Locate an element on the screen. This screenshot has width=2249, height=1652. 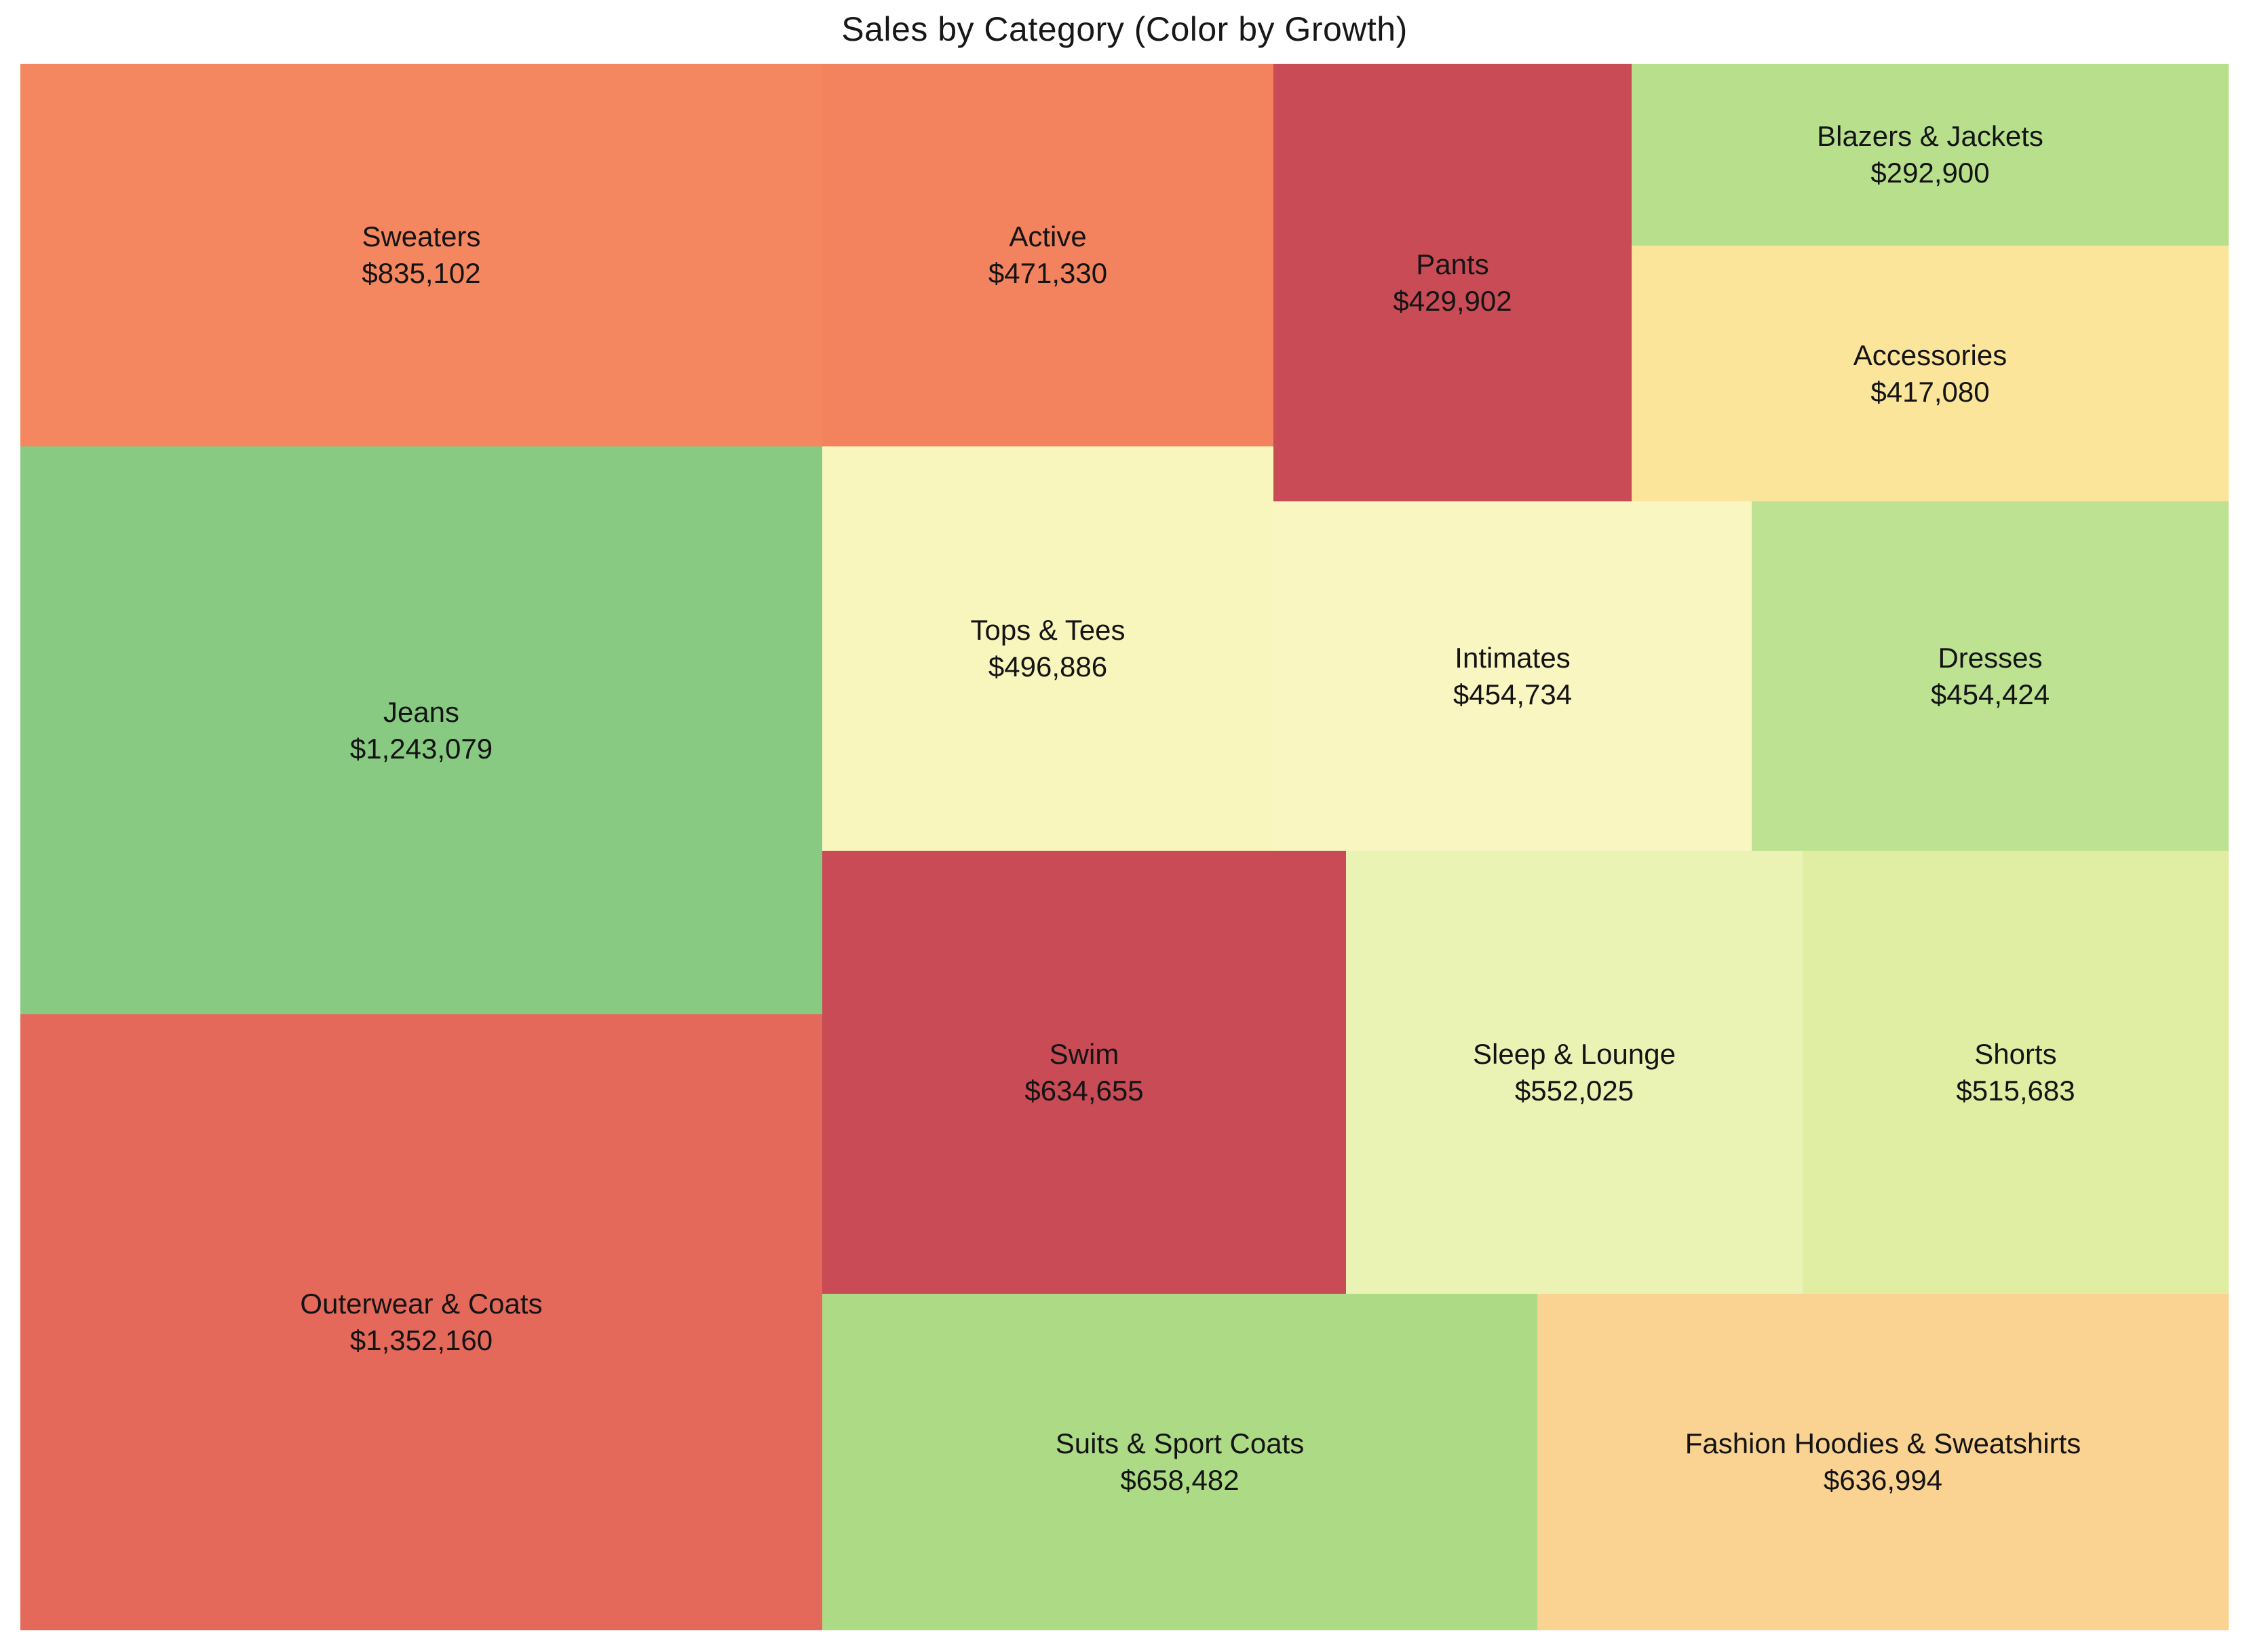
tile-value: $471,330 is located at coordinates (1048, 273).